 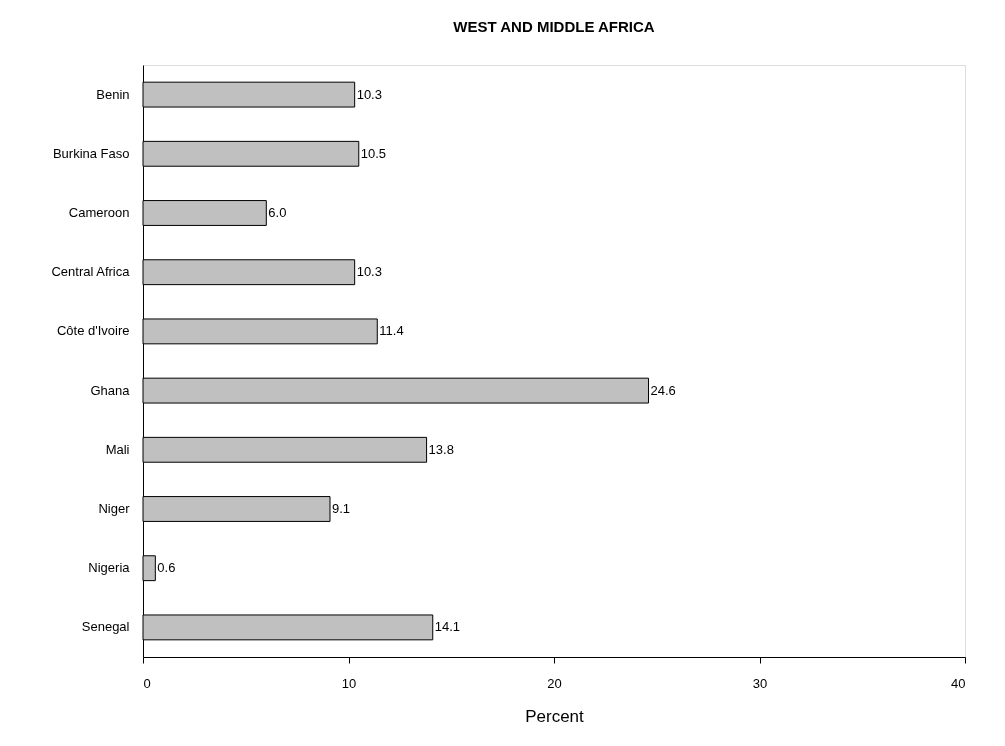 I want to click on x-tick-label: 20, so click(x=554, y=683).